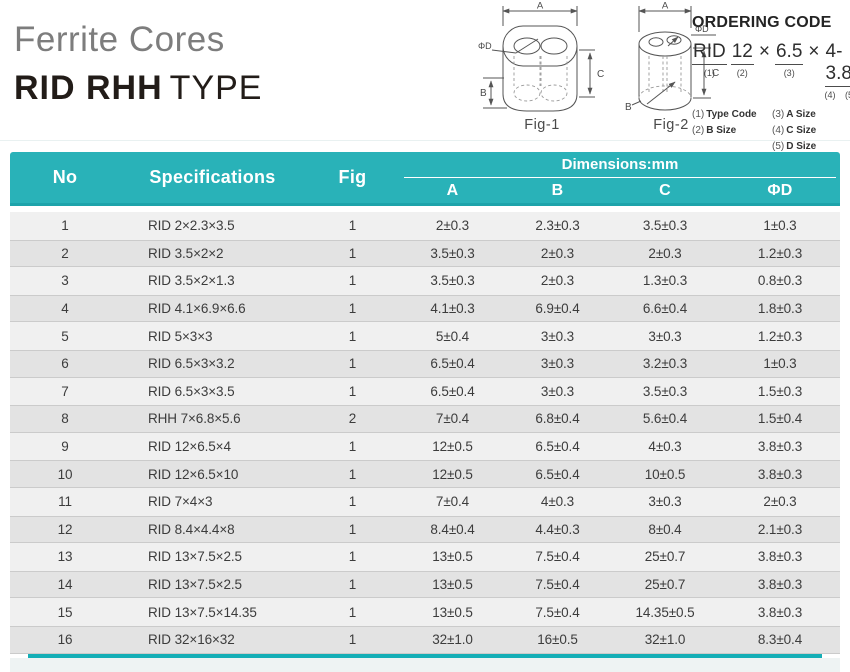  Describe the element at coordinates (671, 125) in the screenshot. I see `figure-2-caption: Fig-2` at that location.